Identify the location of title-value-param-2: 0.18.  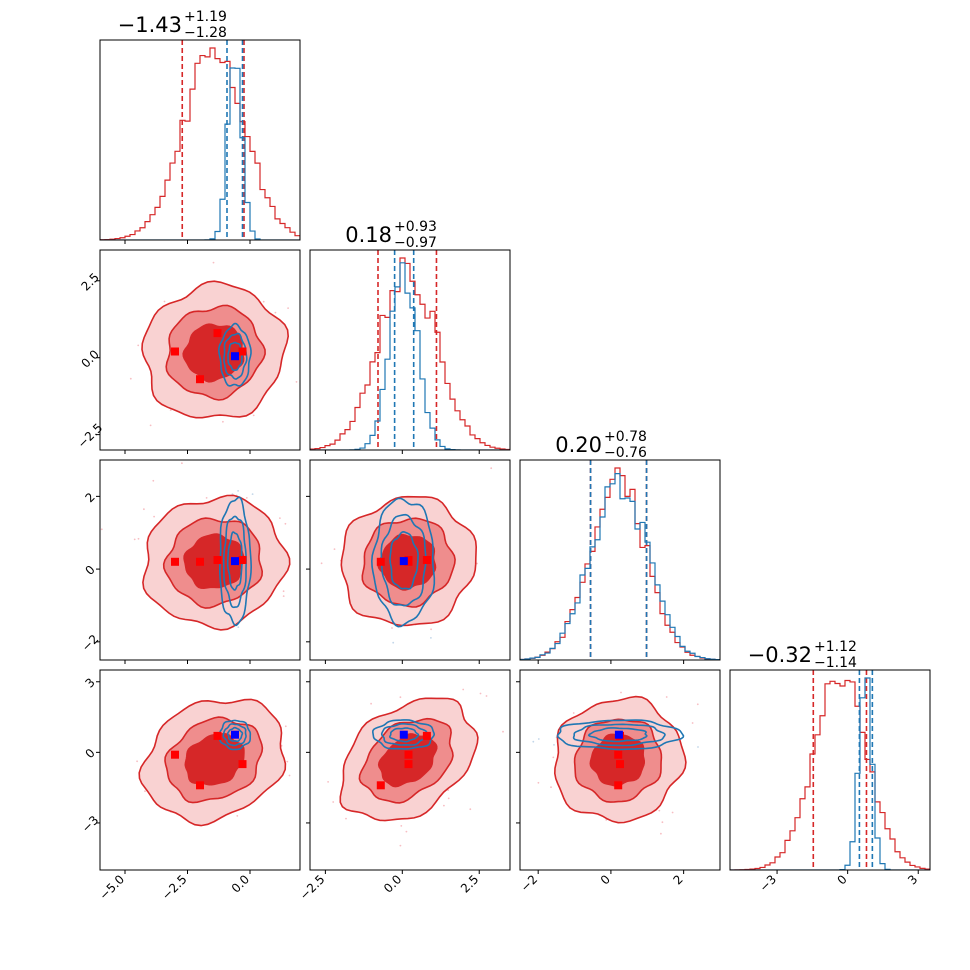
(368, 235).